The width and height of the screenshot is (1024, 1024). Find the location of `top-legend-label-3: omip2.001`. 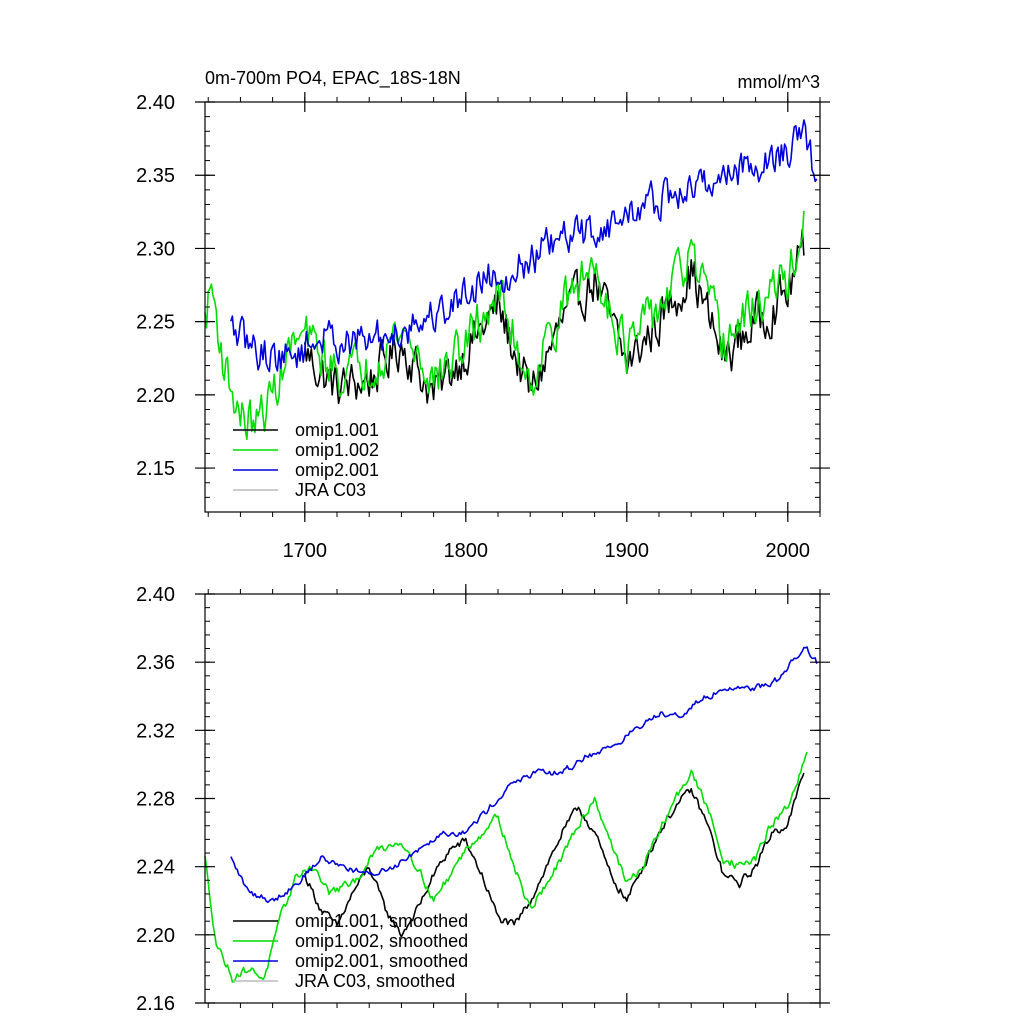

top-legend-label-3: omip2.001 is located at coordinates (337, 470).